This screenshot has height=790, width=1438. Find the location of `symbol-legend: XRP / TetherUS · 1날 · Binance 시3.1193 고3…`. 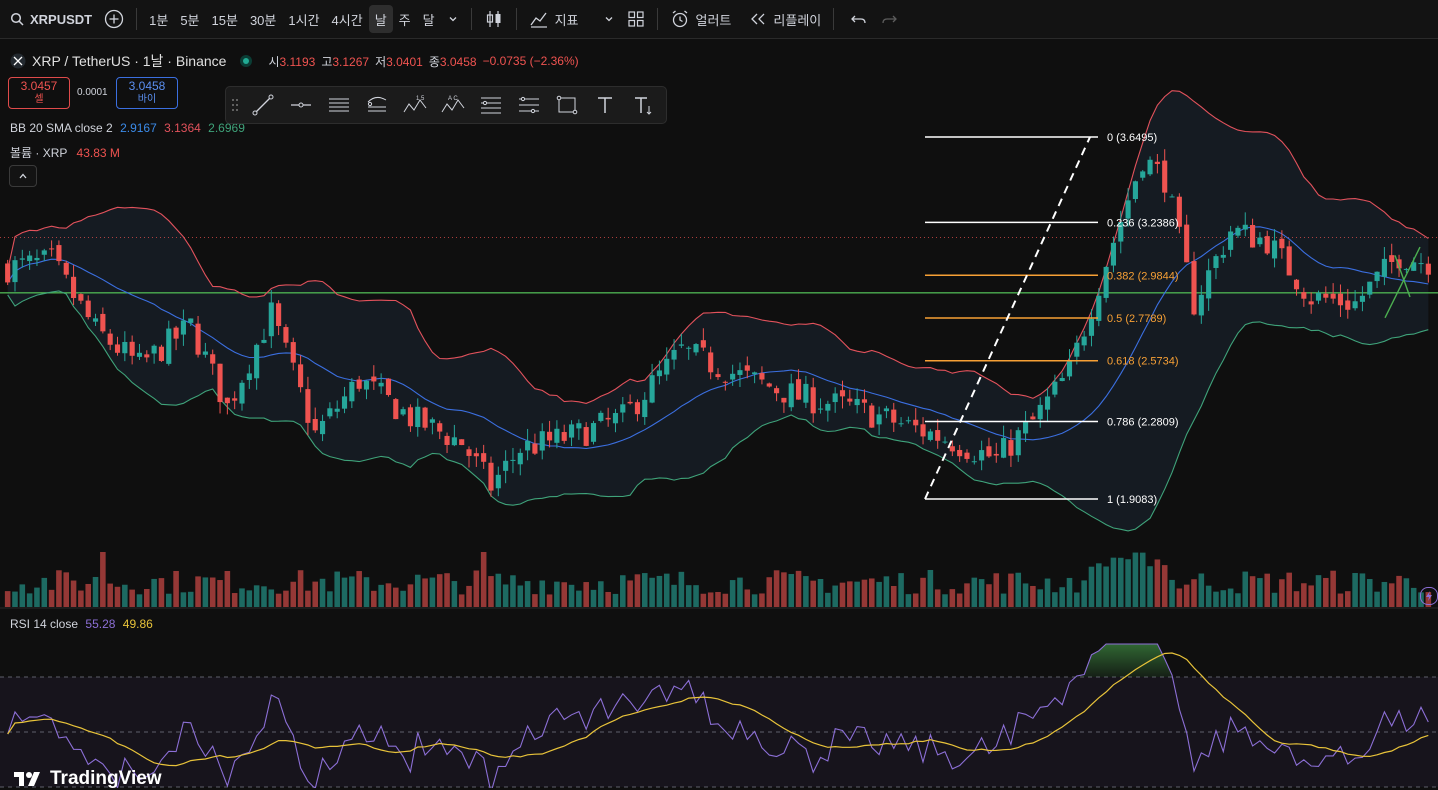

symbol-legend: XRP / TetherUS · 1날 · Binance 시3.1193 고3… is located at coordinates (294, 61).